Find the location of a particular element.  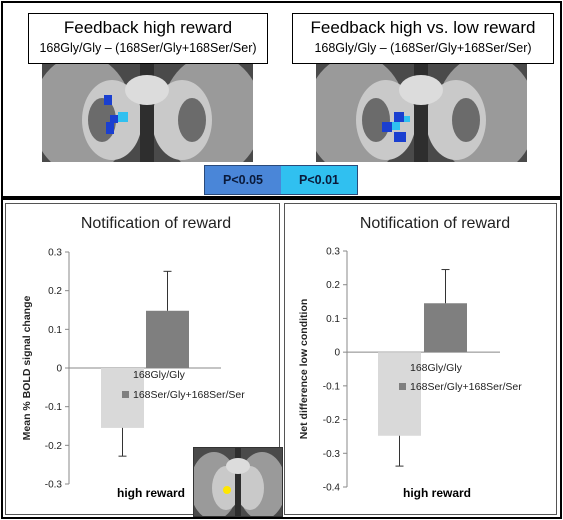

y-tick-label: -0.4 is located at coordinates (332, 488).